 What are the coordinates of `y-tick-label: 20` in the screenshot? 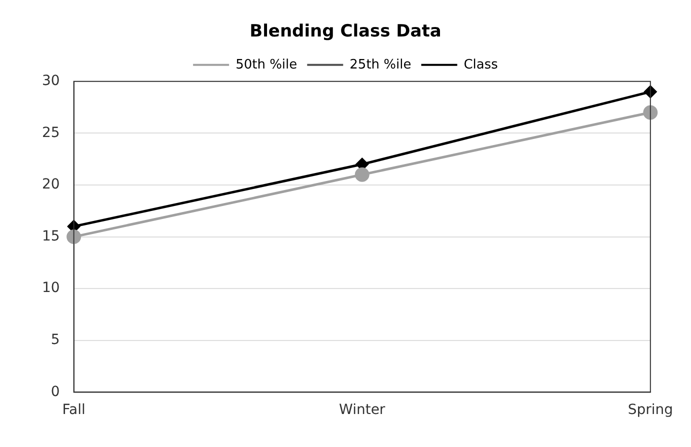 It's located at (51, 184).